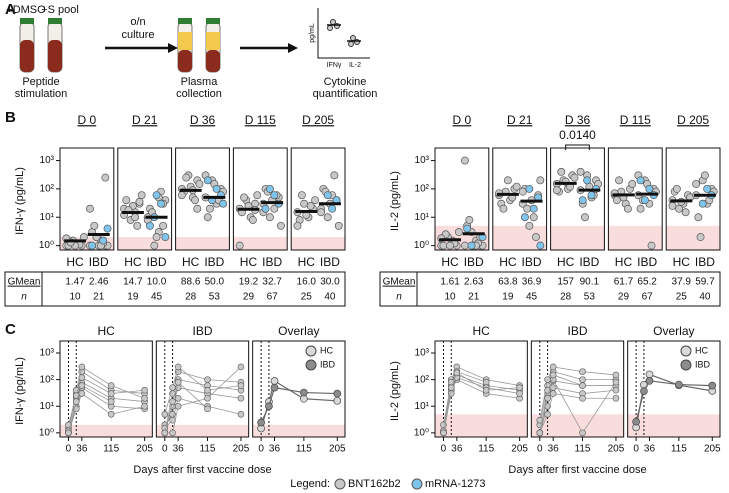 The width and height of the screenshot is (729, 493). What do you see at coordinates (41, 94) in the screenshot?
I see `step-label: stimulation` at bounding box center [41, 94].